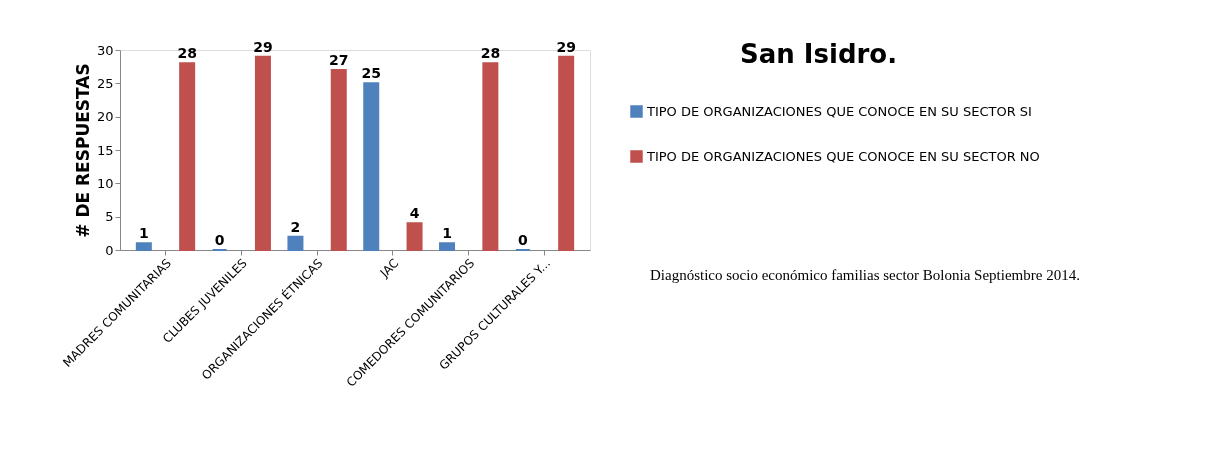  What do you see at coordinates (371, 73) in the screenshot?
I see `data-label: 25` at bounding box center [371, 73].